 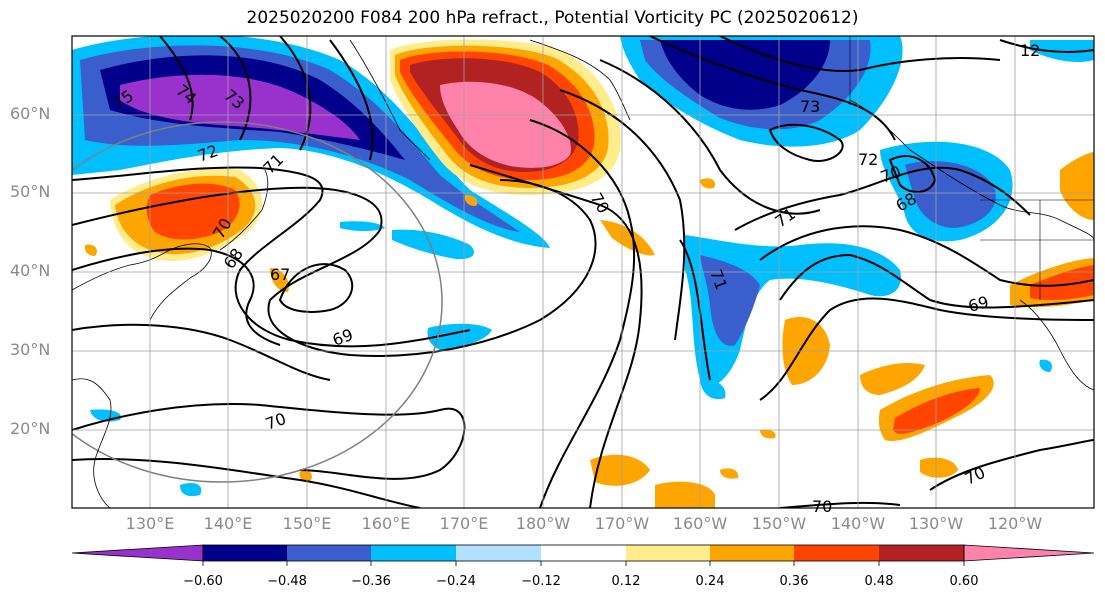 I want to click on lon-label: 170°W, so click(x=622, y=523).